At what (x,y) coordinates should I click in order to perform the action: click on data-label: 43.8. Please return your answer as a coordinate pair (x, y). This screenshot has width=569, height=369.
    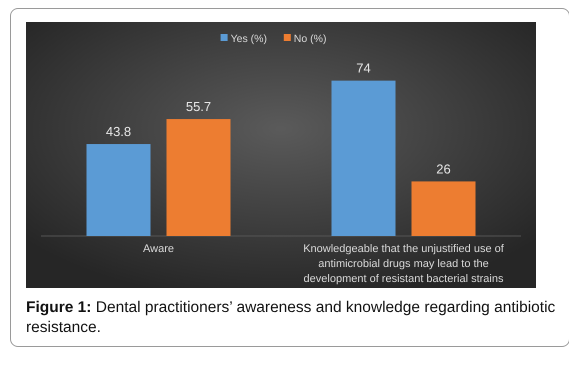
    Looking at the image, I should click on (119, 132).